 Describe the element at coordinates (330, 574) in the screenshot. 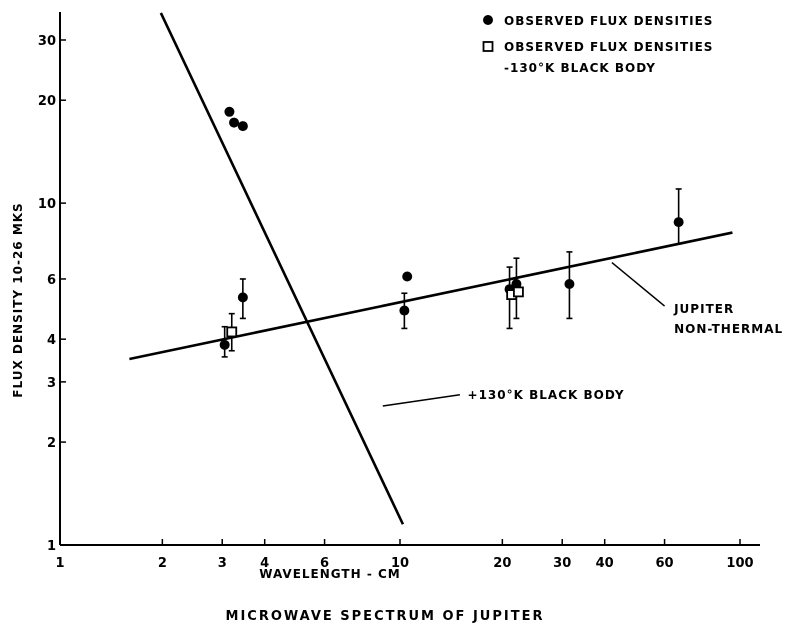

I see `x-axis-label: WAVELENGTH - CM` at that location.